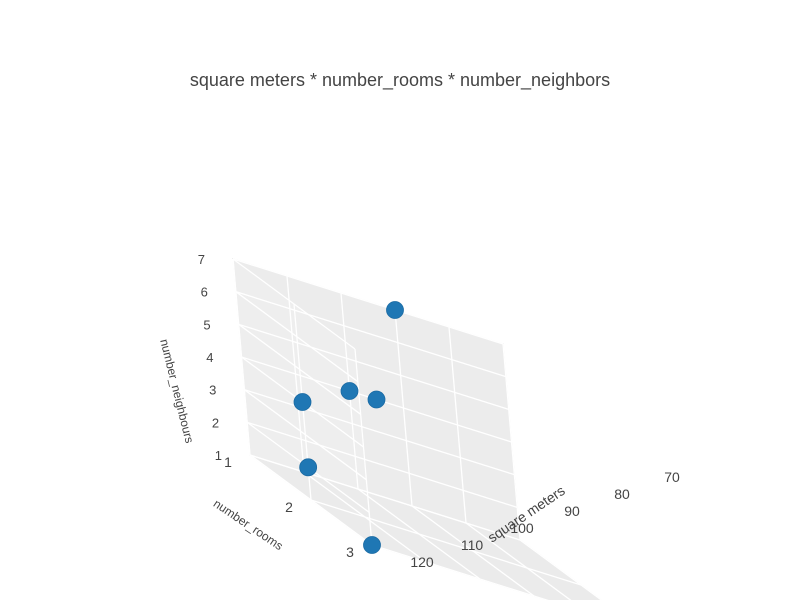 The width and height of the screenshot is (800, 605). I want to click on z-tick-label: 5, so click(206, 324).